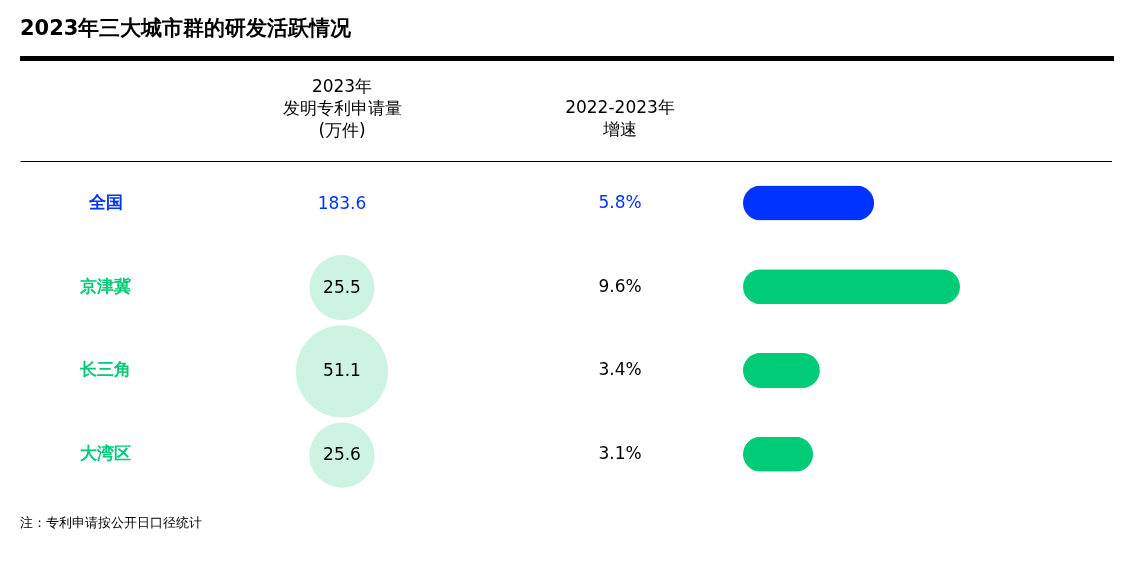  What do you see at coordinates (105, 201) in the screenshot?
I see `y-tick-label: 全国` at bounding box center [105, 201].